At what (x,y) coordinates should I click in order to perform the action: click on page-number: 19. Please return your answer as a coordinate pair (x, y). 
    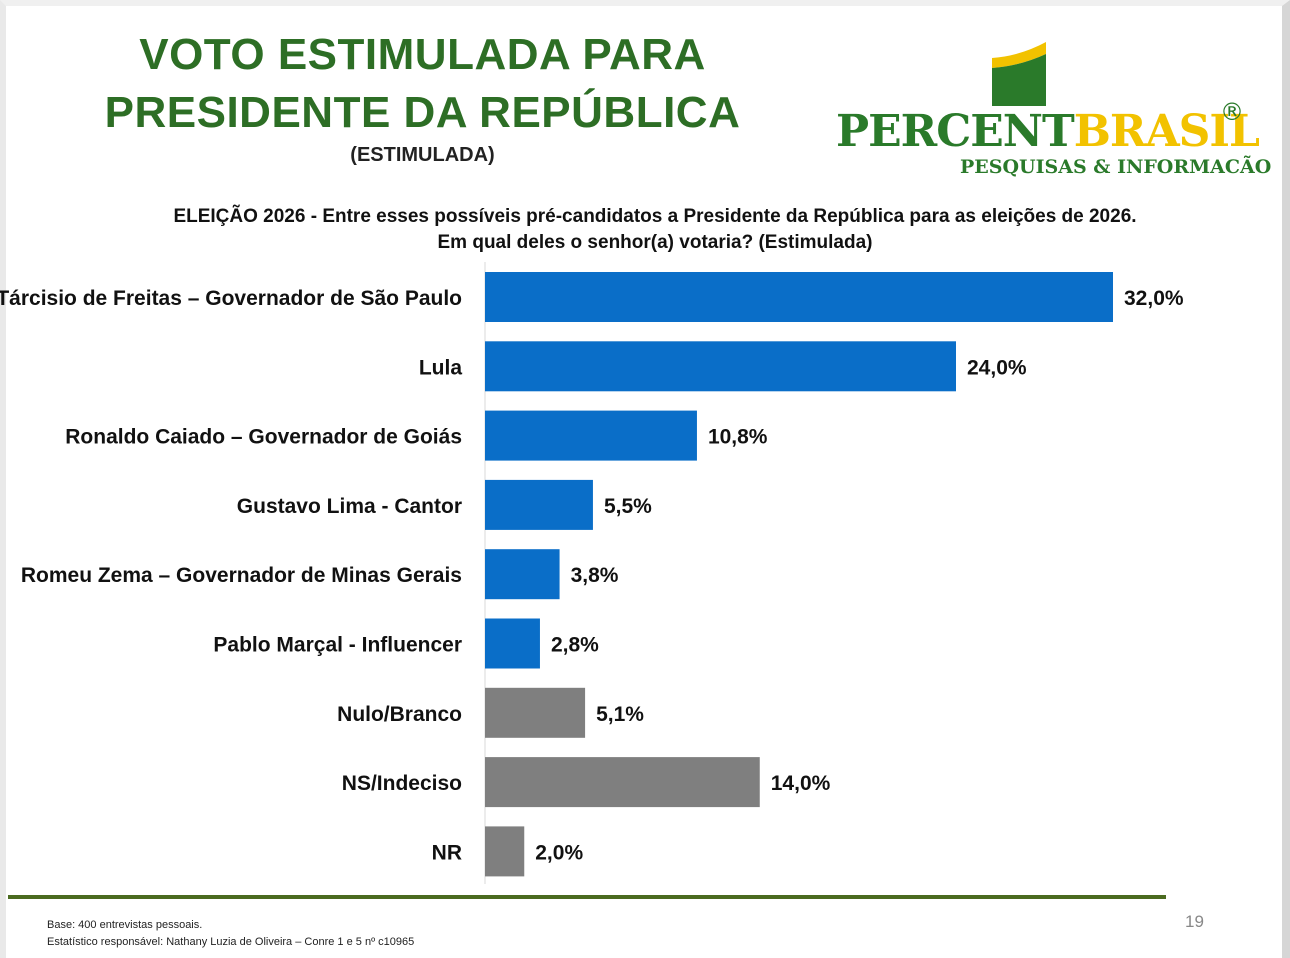
    Looking at the image, I should click on (1194, 921).